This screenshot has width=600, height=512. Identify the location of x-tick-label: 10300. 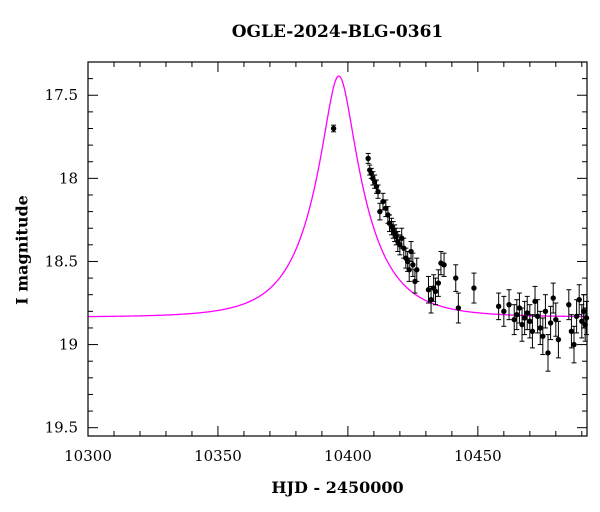
(88, 456).